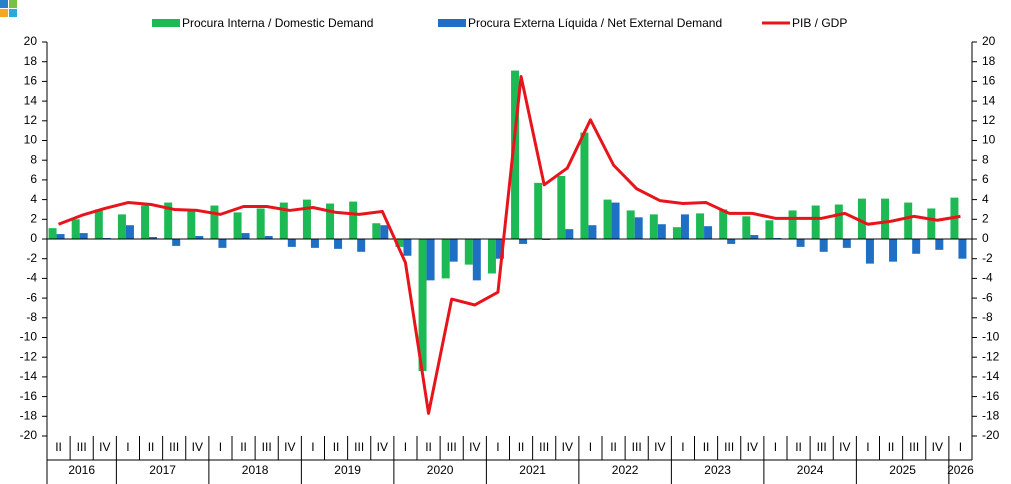 The width and height of the screenshot is (1011, 484). What do you see at coordinates (985, 218) in the screenshot?
I see `y2-tick-label: 2` at bounding box center [985, 218].